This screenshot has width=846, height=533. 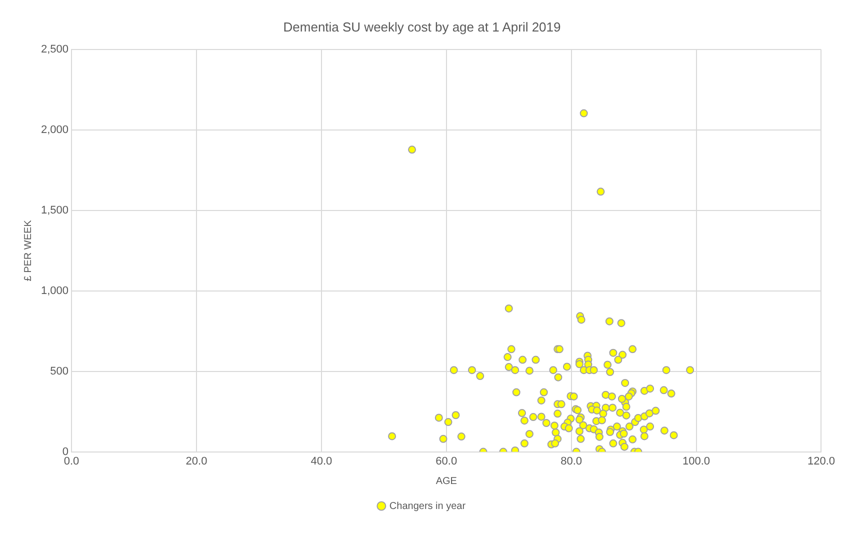 I want to click on y-tick-label: 2,500, so click(x=54, y=50).